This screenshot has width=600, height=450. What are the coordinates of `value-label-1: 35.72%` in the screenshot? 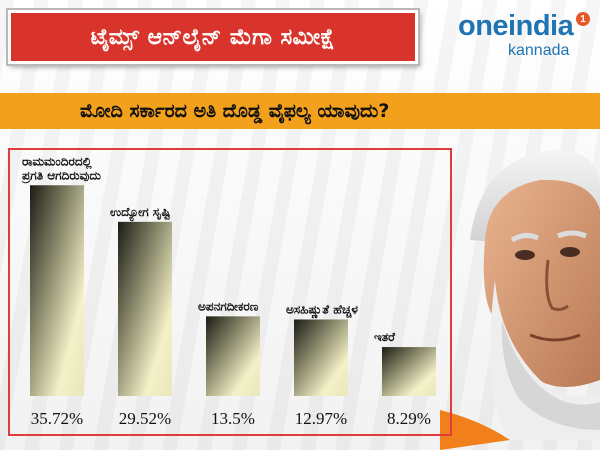 It's located at (57, 418).